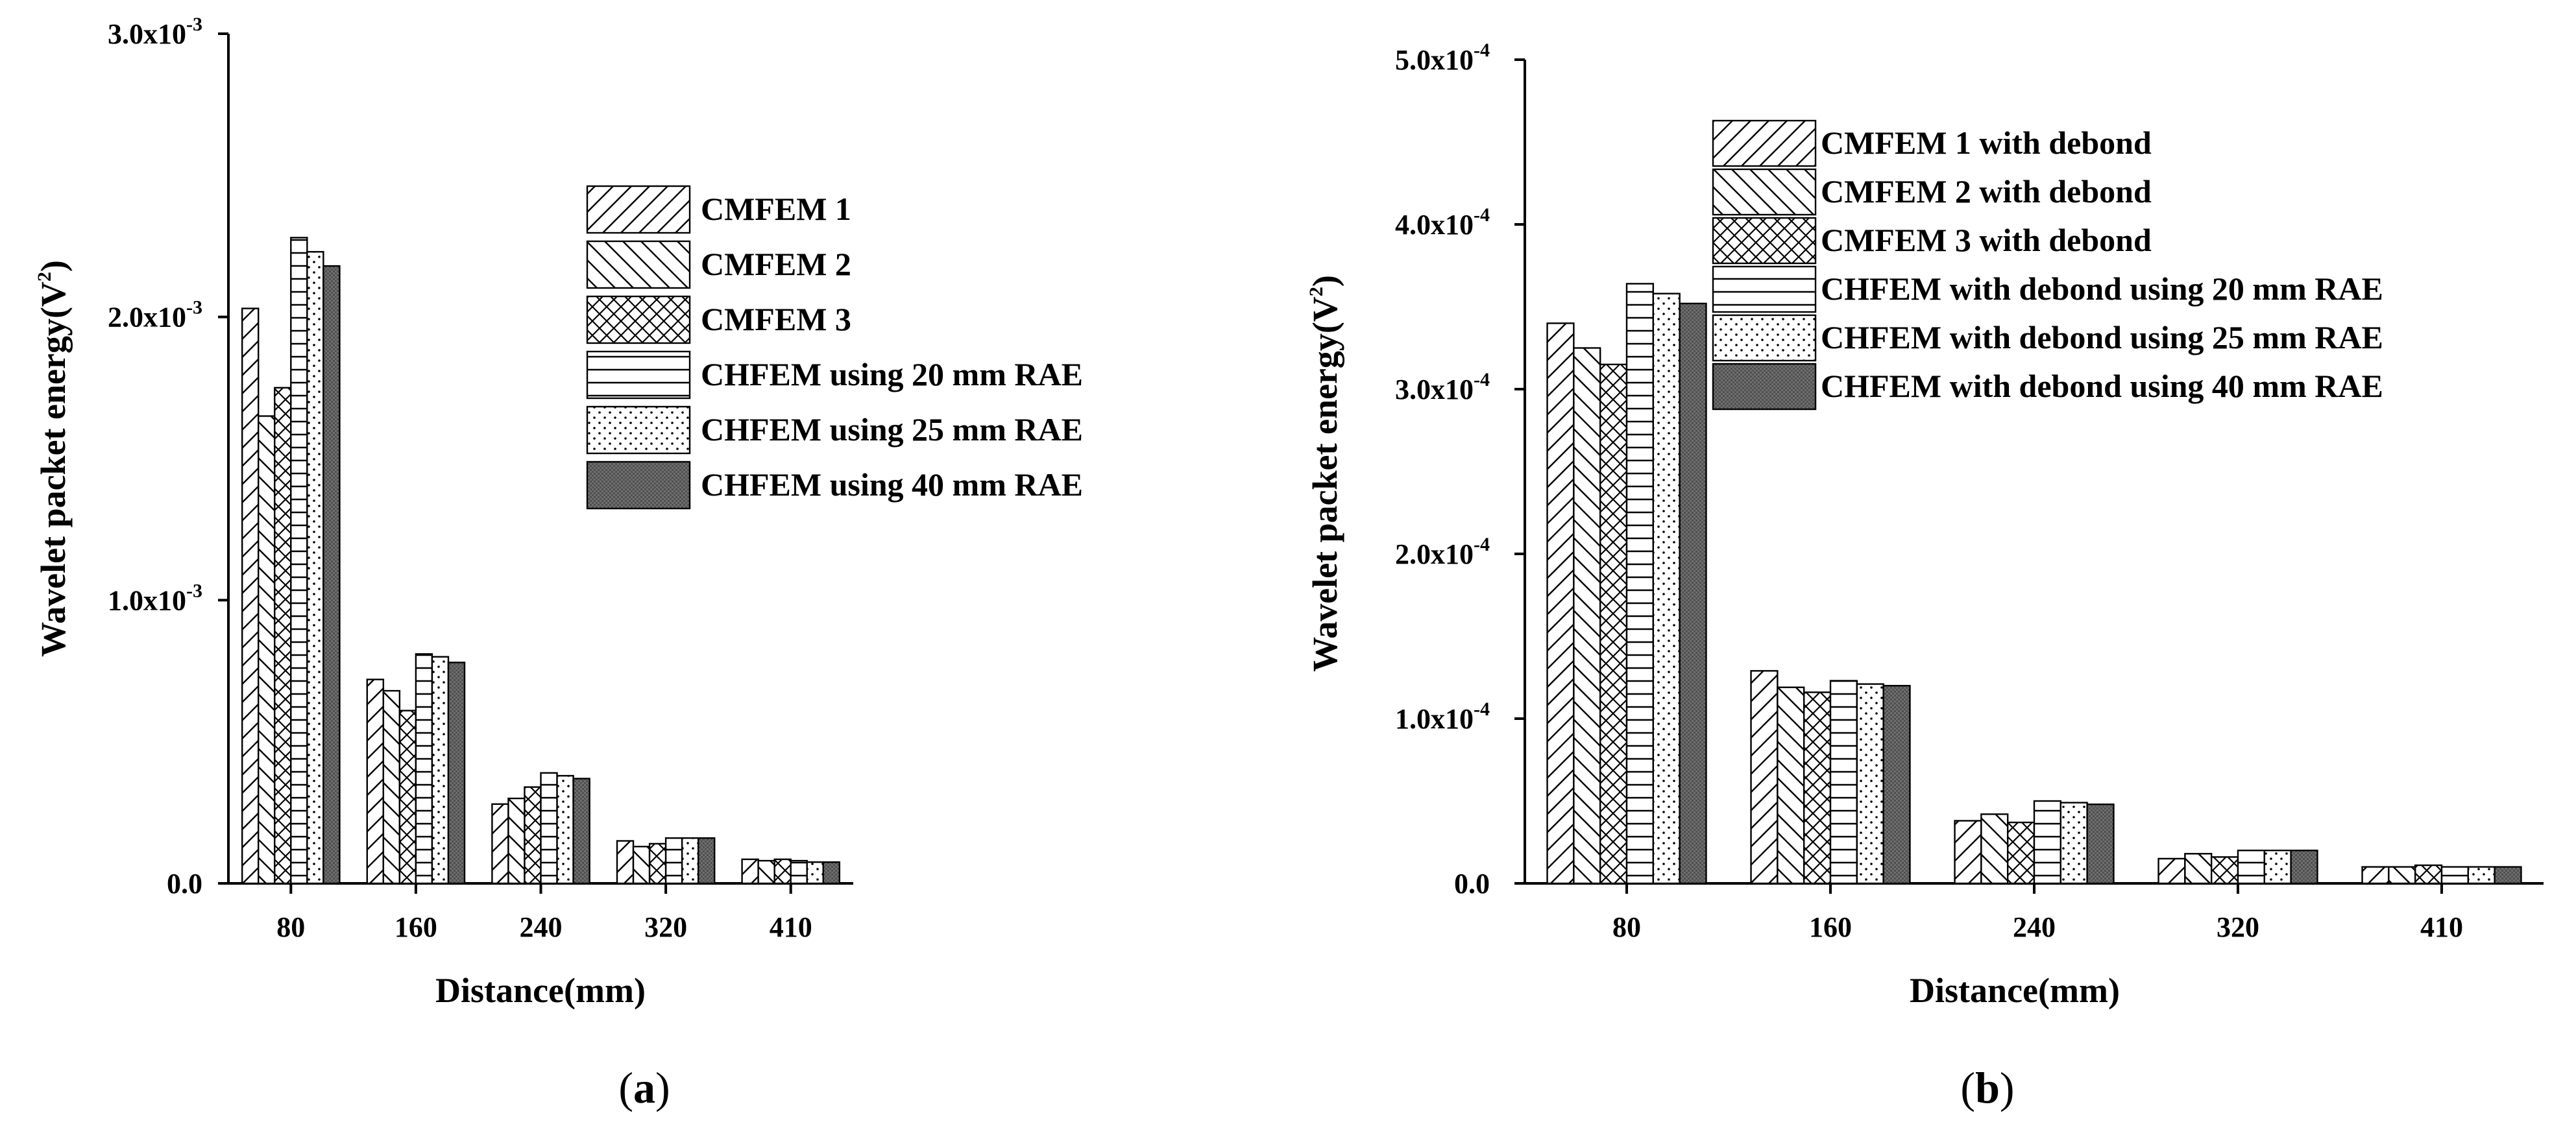 Image resolution: width=2576 pixels, height=1124 pixels. I want to click on y-axis-title-text: Wavelet packet energy(V, so click(53, 469).